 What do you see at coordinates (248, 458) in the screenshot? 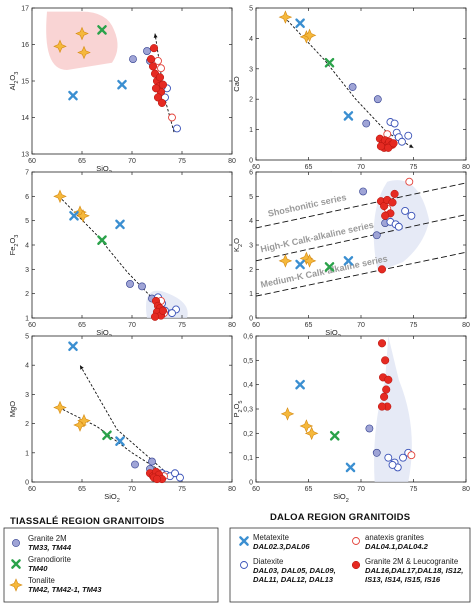
I see `y-tick-label: 0,1` at bounding box center [248, 458].